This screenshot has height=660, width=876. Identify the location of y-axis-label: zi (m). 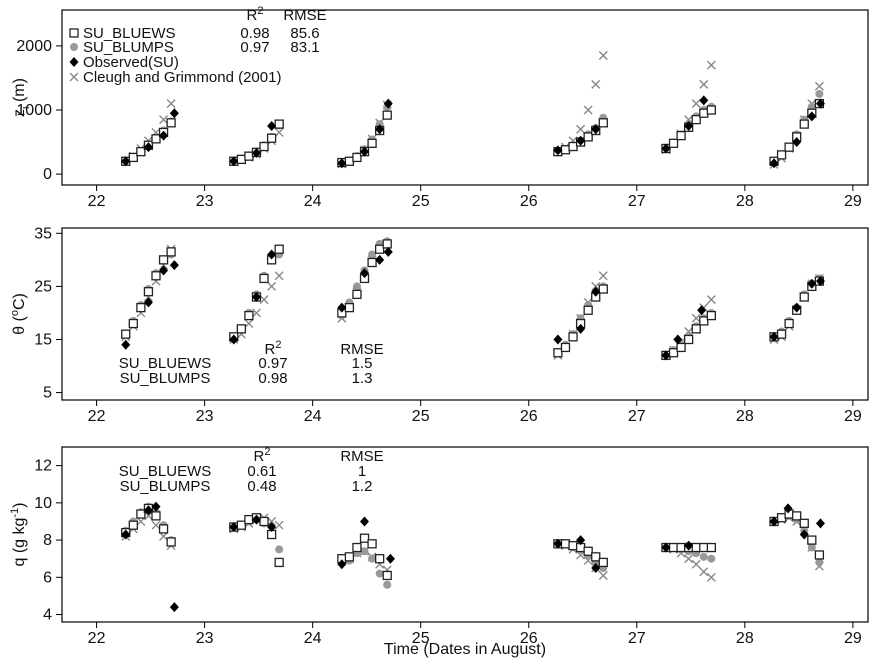
(21, 97).